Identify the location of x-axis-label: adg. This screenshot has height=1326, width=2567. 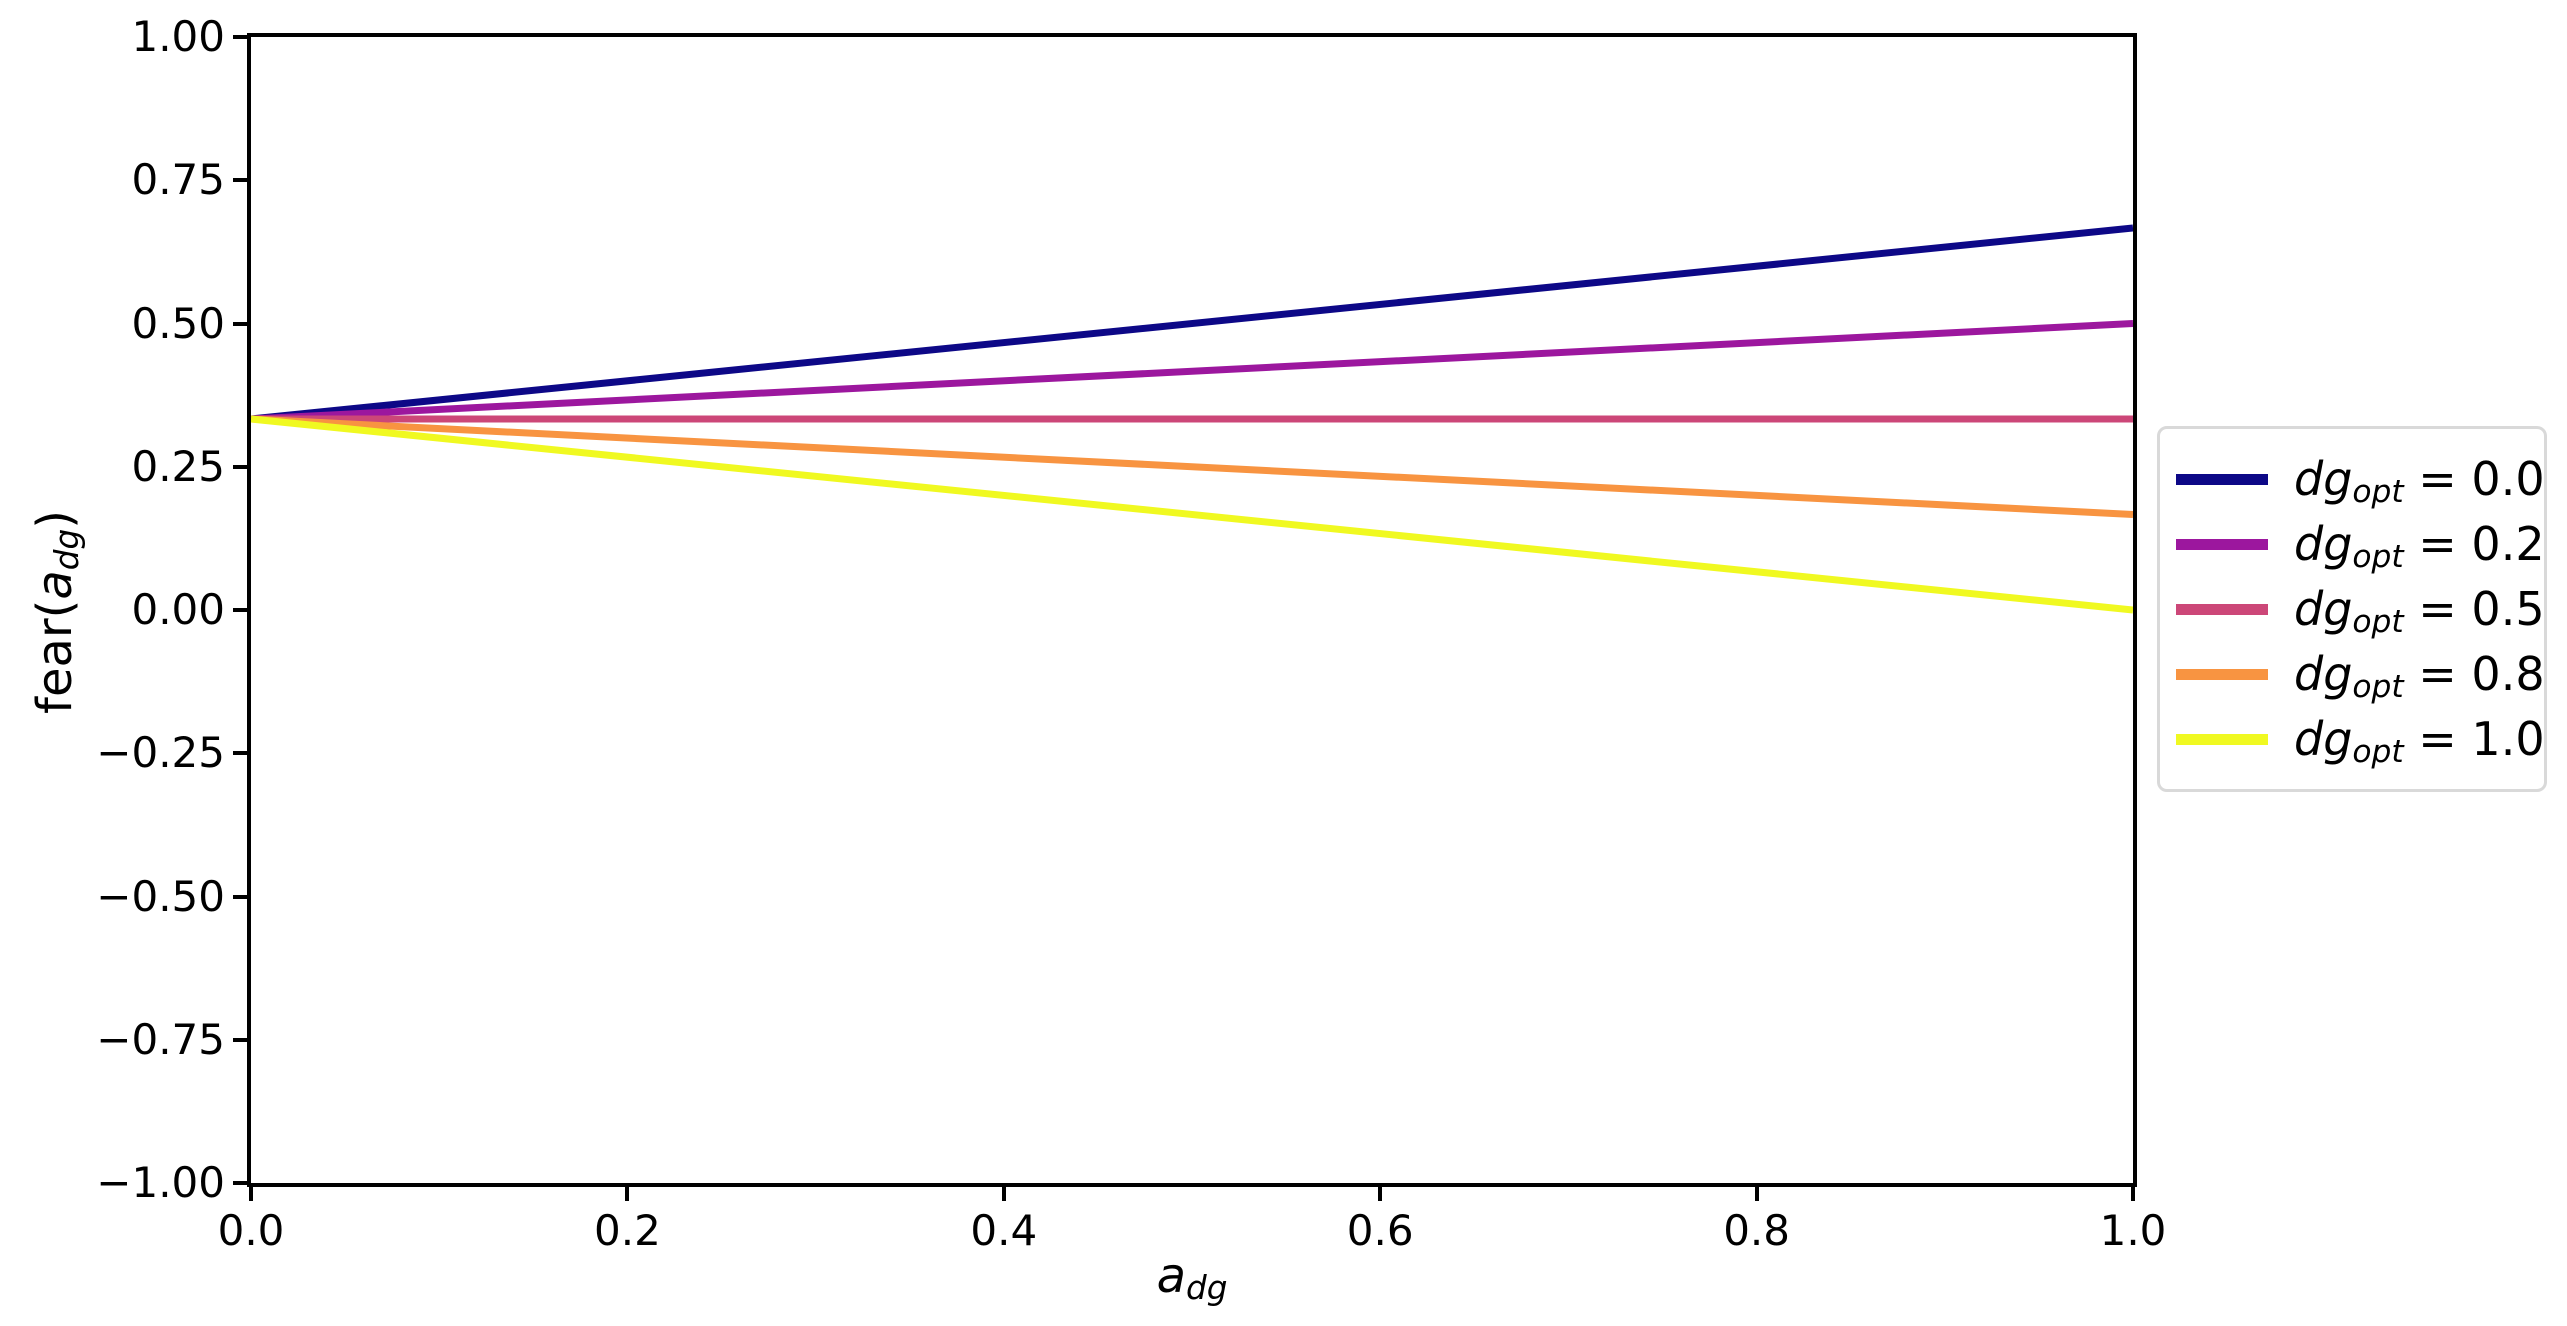
(1192, 1278).